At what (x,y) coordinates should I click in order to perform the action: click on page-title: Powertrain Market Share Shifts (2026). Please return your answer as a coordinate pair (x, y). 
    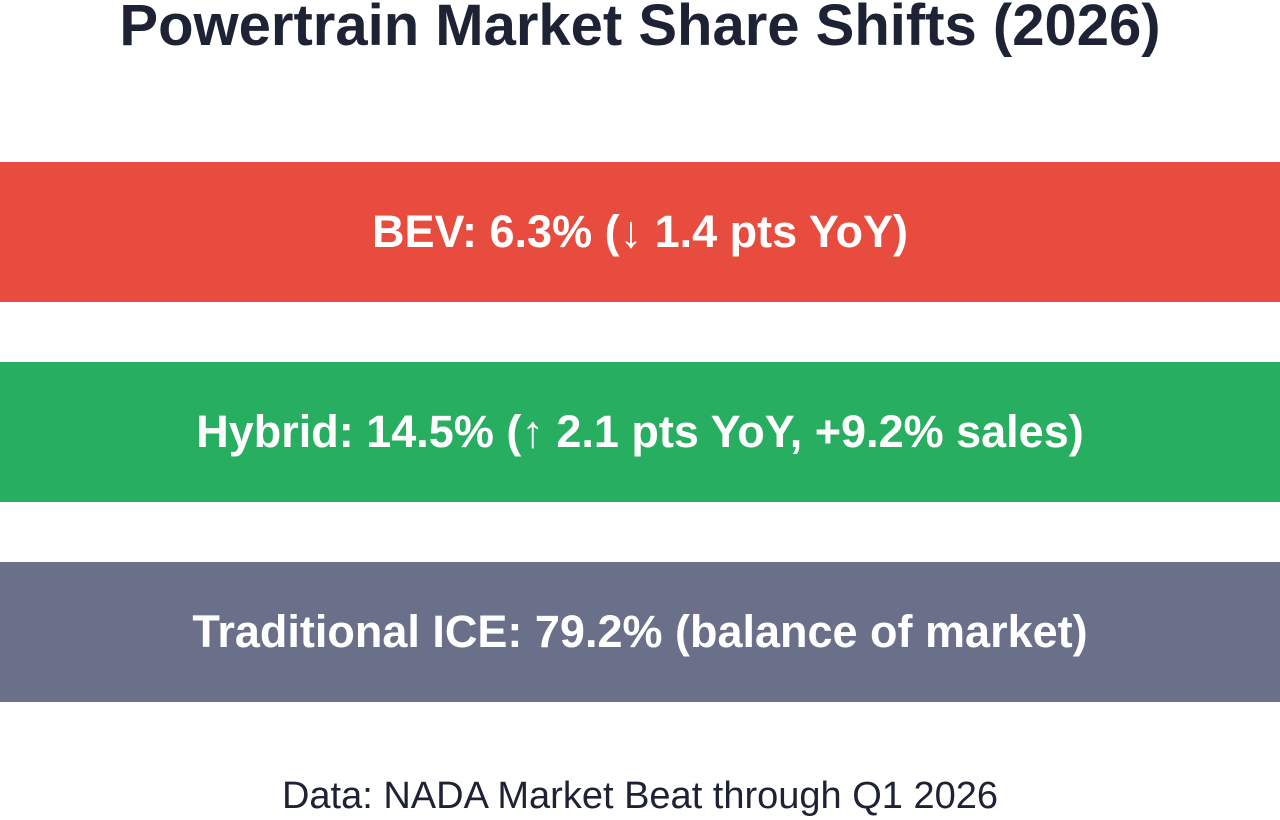
    Looking at the image, I should click on (640, 29).